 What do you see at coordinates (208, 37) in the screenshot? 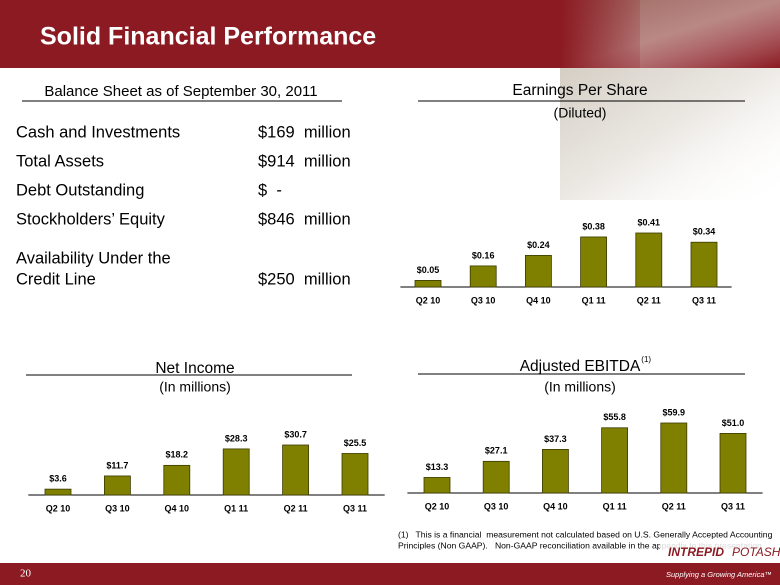
I see `slide-title: Solid Financial Performance` at bounding box center [208, 37].